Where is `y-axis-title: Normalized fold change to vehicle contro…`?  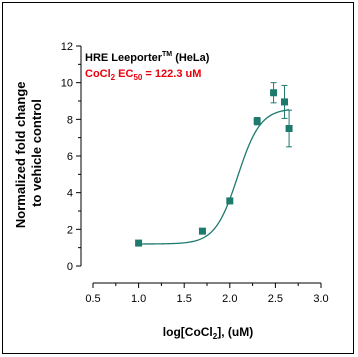 y-axis-title: Normalized fold change to vehicle contro… is located at coordinates (28, 153).